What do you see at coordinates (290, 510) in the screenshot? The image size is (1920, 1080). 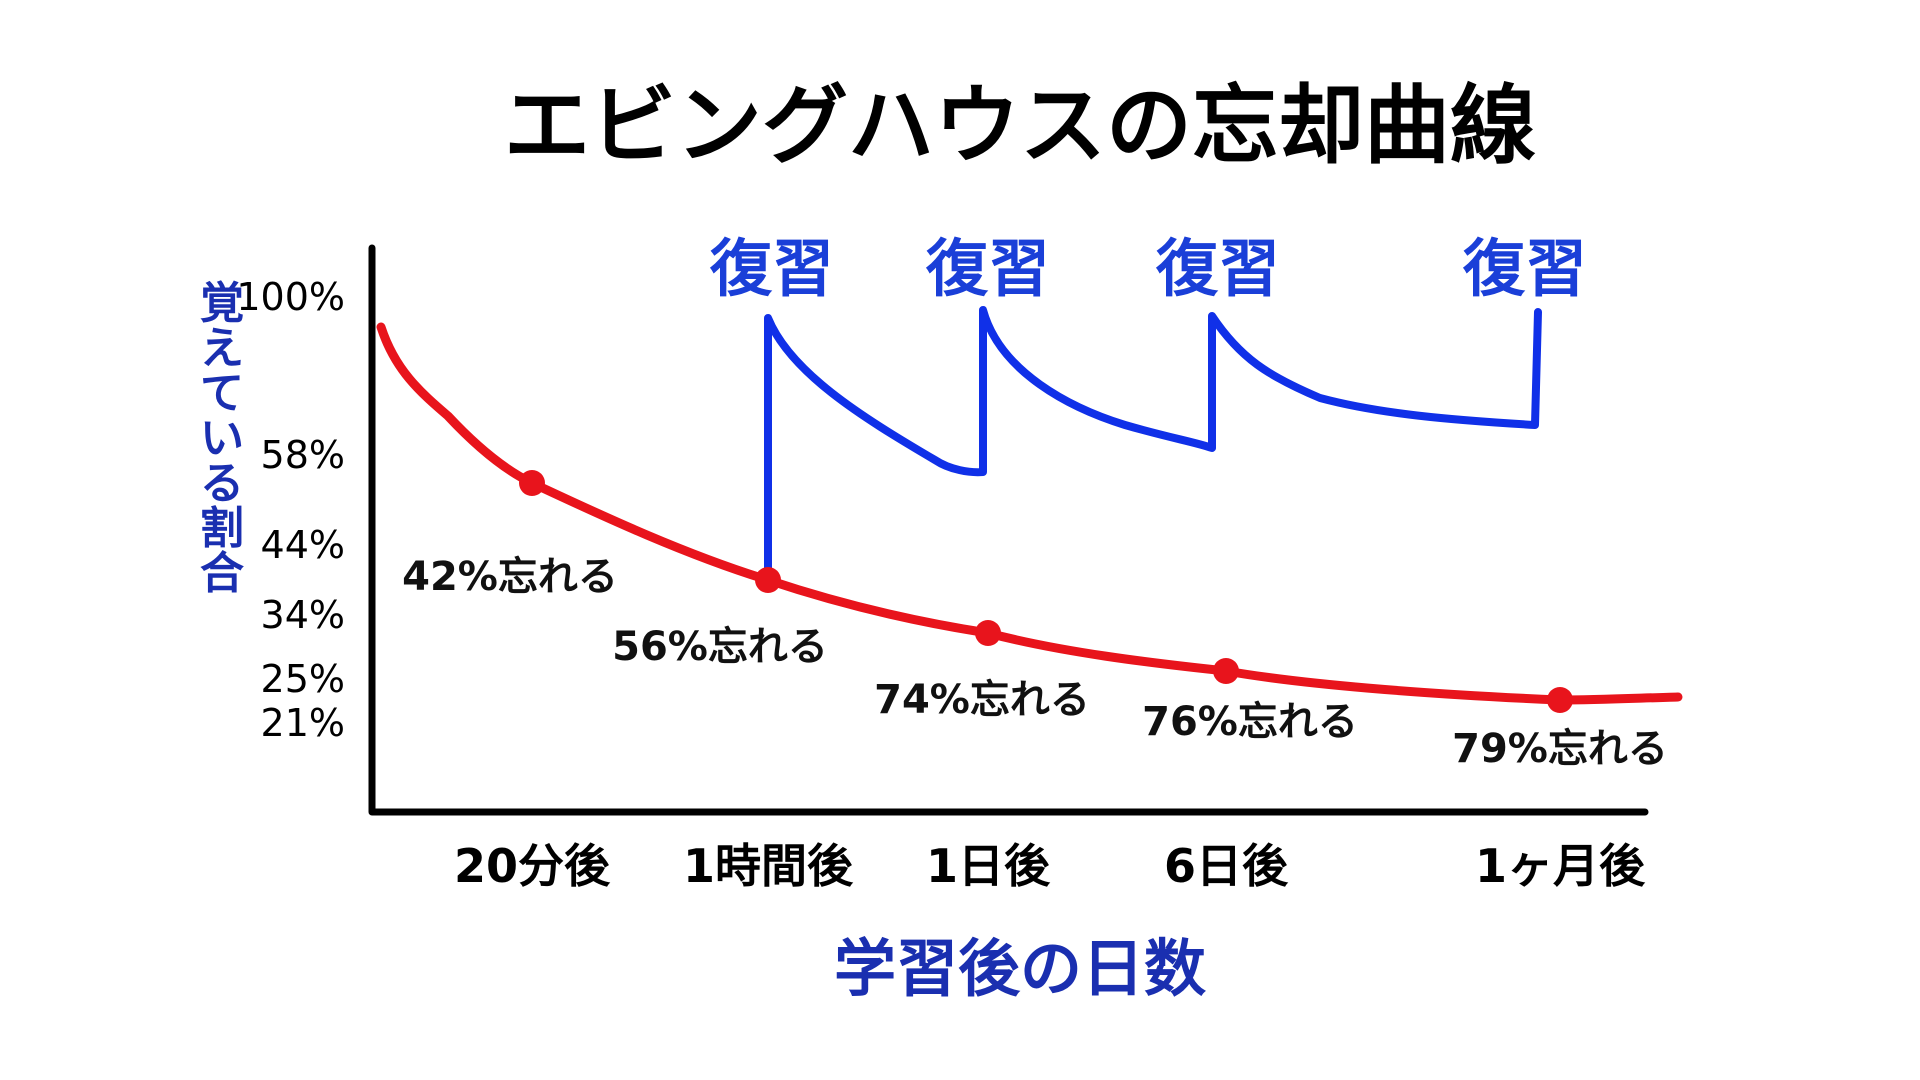 I see `y-tick-labels: 100% 58% 44% 34% 25%21%` at bounding box center [290, 510].